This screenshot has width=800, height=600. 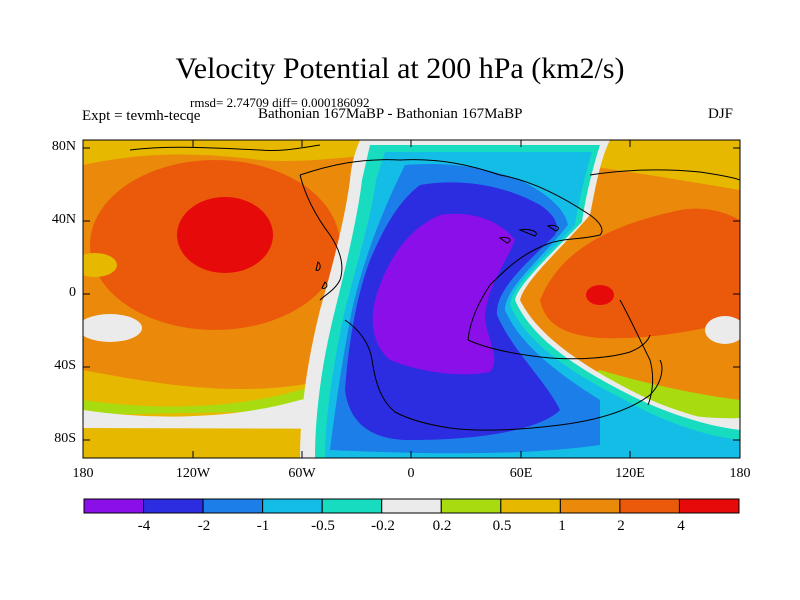 What do you see at coordinates (193, 473) in the screenshot?
I see `lon-tick-label: 120W` at bounding box center [193, 473].